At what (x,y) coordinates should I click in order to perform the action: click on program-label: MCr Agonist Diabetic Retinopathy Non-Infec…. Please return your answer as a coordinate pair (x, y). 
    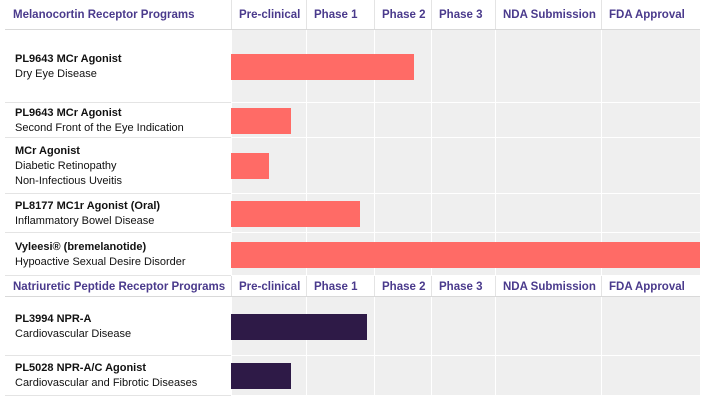
    Looking at the image, I should click on (114, 166).